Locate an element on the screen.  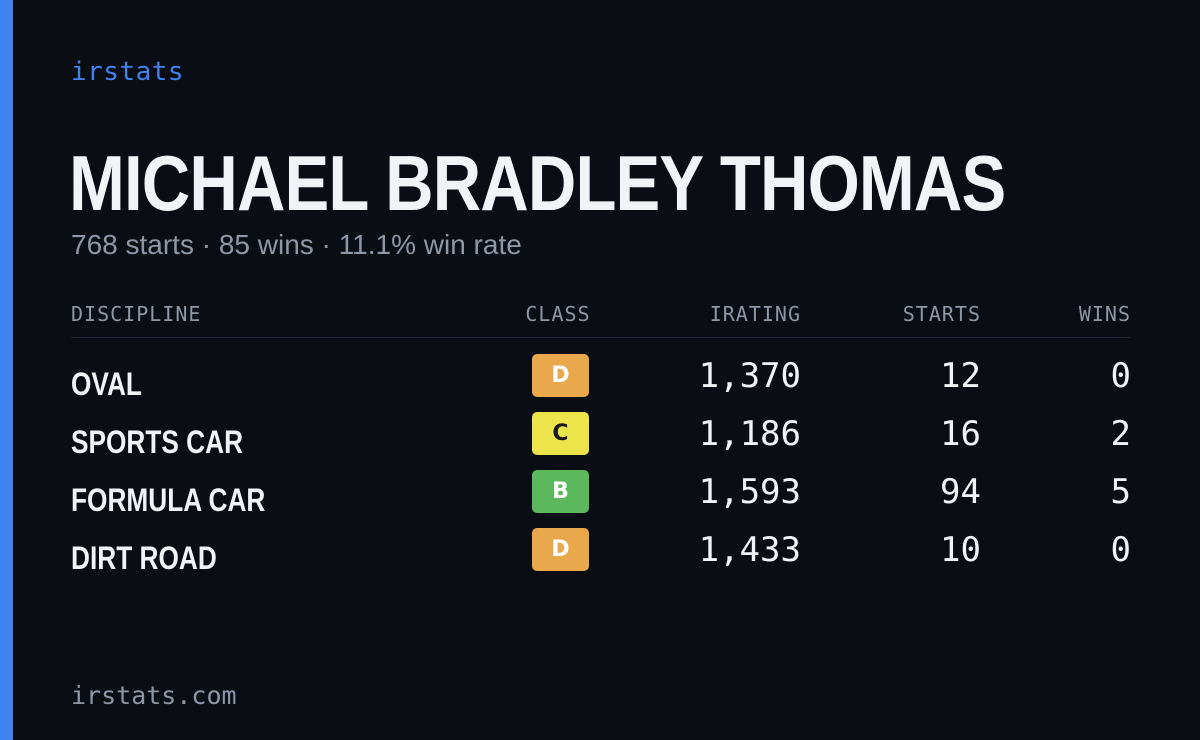
irating-value: 1,370 is located at coordinates (749, 376).